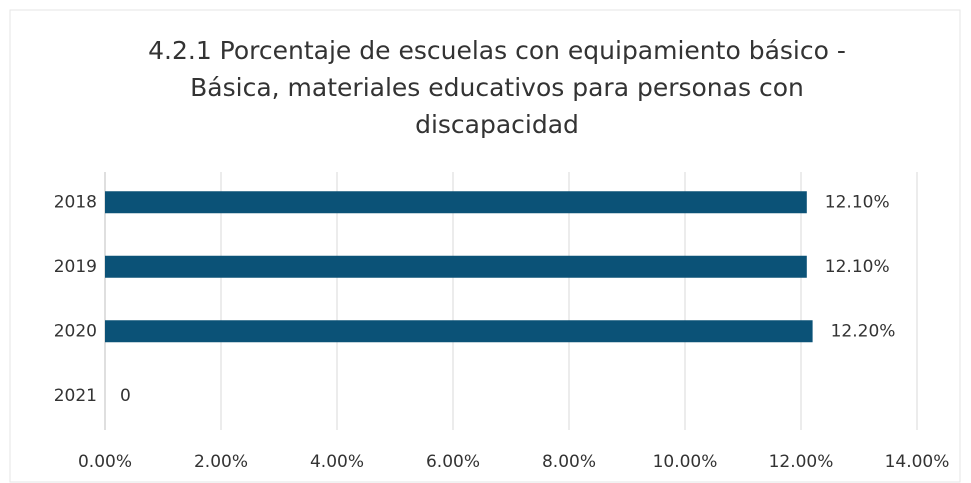 The height and width of the screenshot is (483, 971). What do you see at coordinates (801, 462) in the screenshot?
I see `x-tick-label: 12.00%` at bounding box center [801, 462].